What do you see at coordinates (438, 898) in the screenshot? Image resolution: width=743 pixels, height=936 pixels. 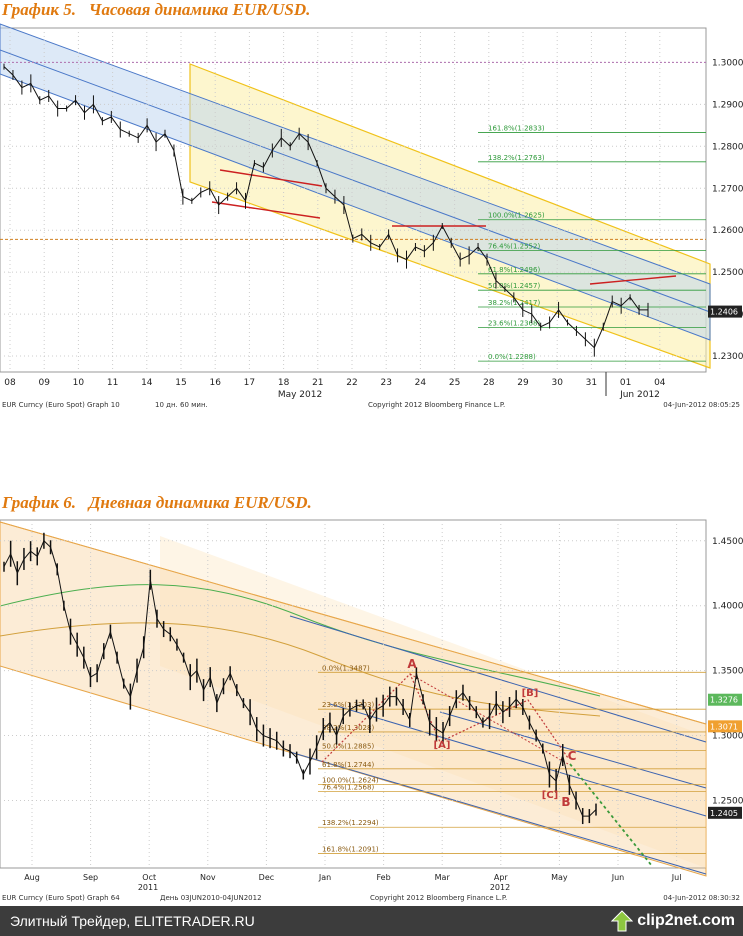 I see `chart6-footer-copyright: Copyright 2012 Bloomberg Finance L.P.` at bounding box center [438, 898].